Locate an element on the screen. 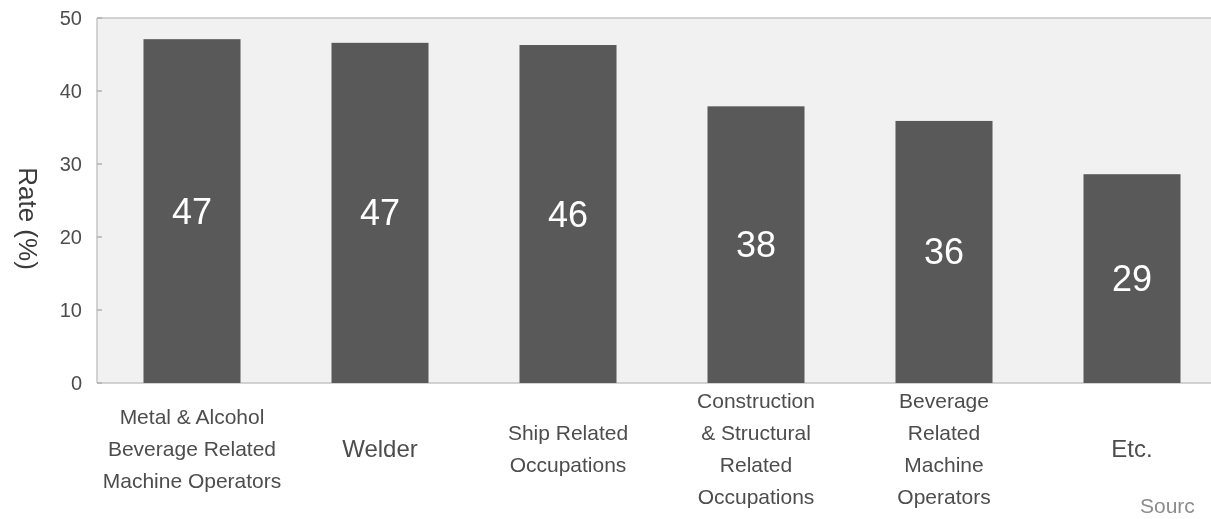 Image resolution: width=1211 pixels, height=519 pixels. x-tick-label: Beverage Related Machine Operators is located at coordinates (944, 448).